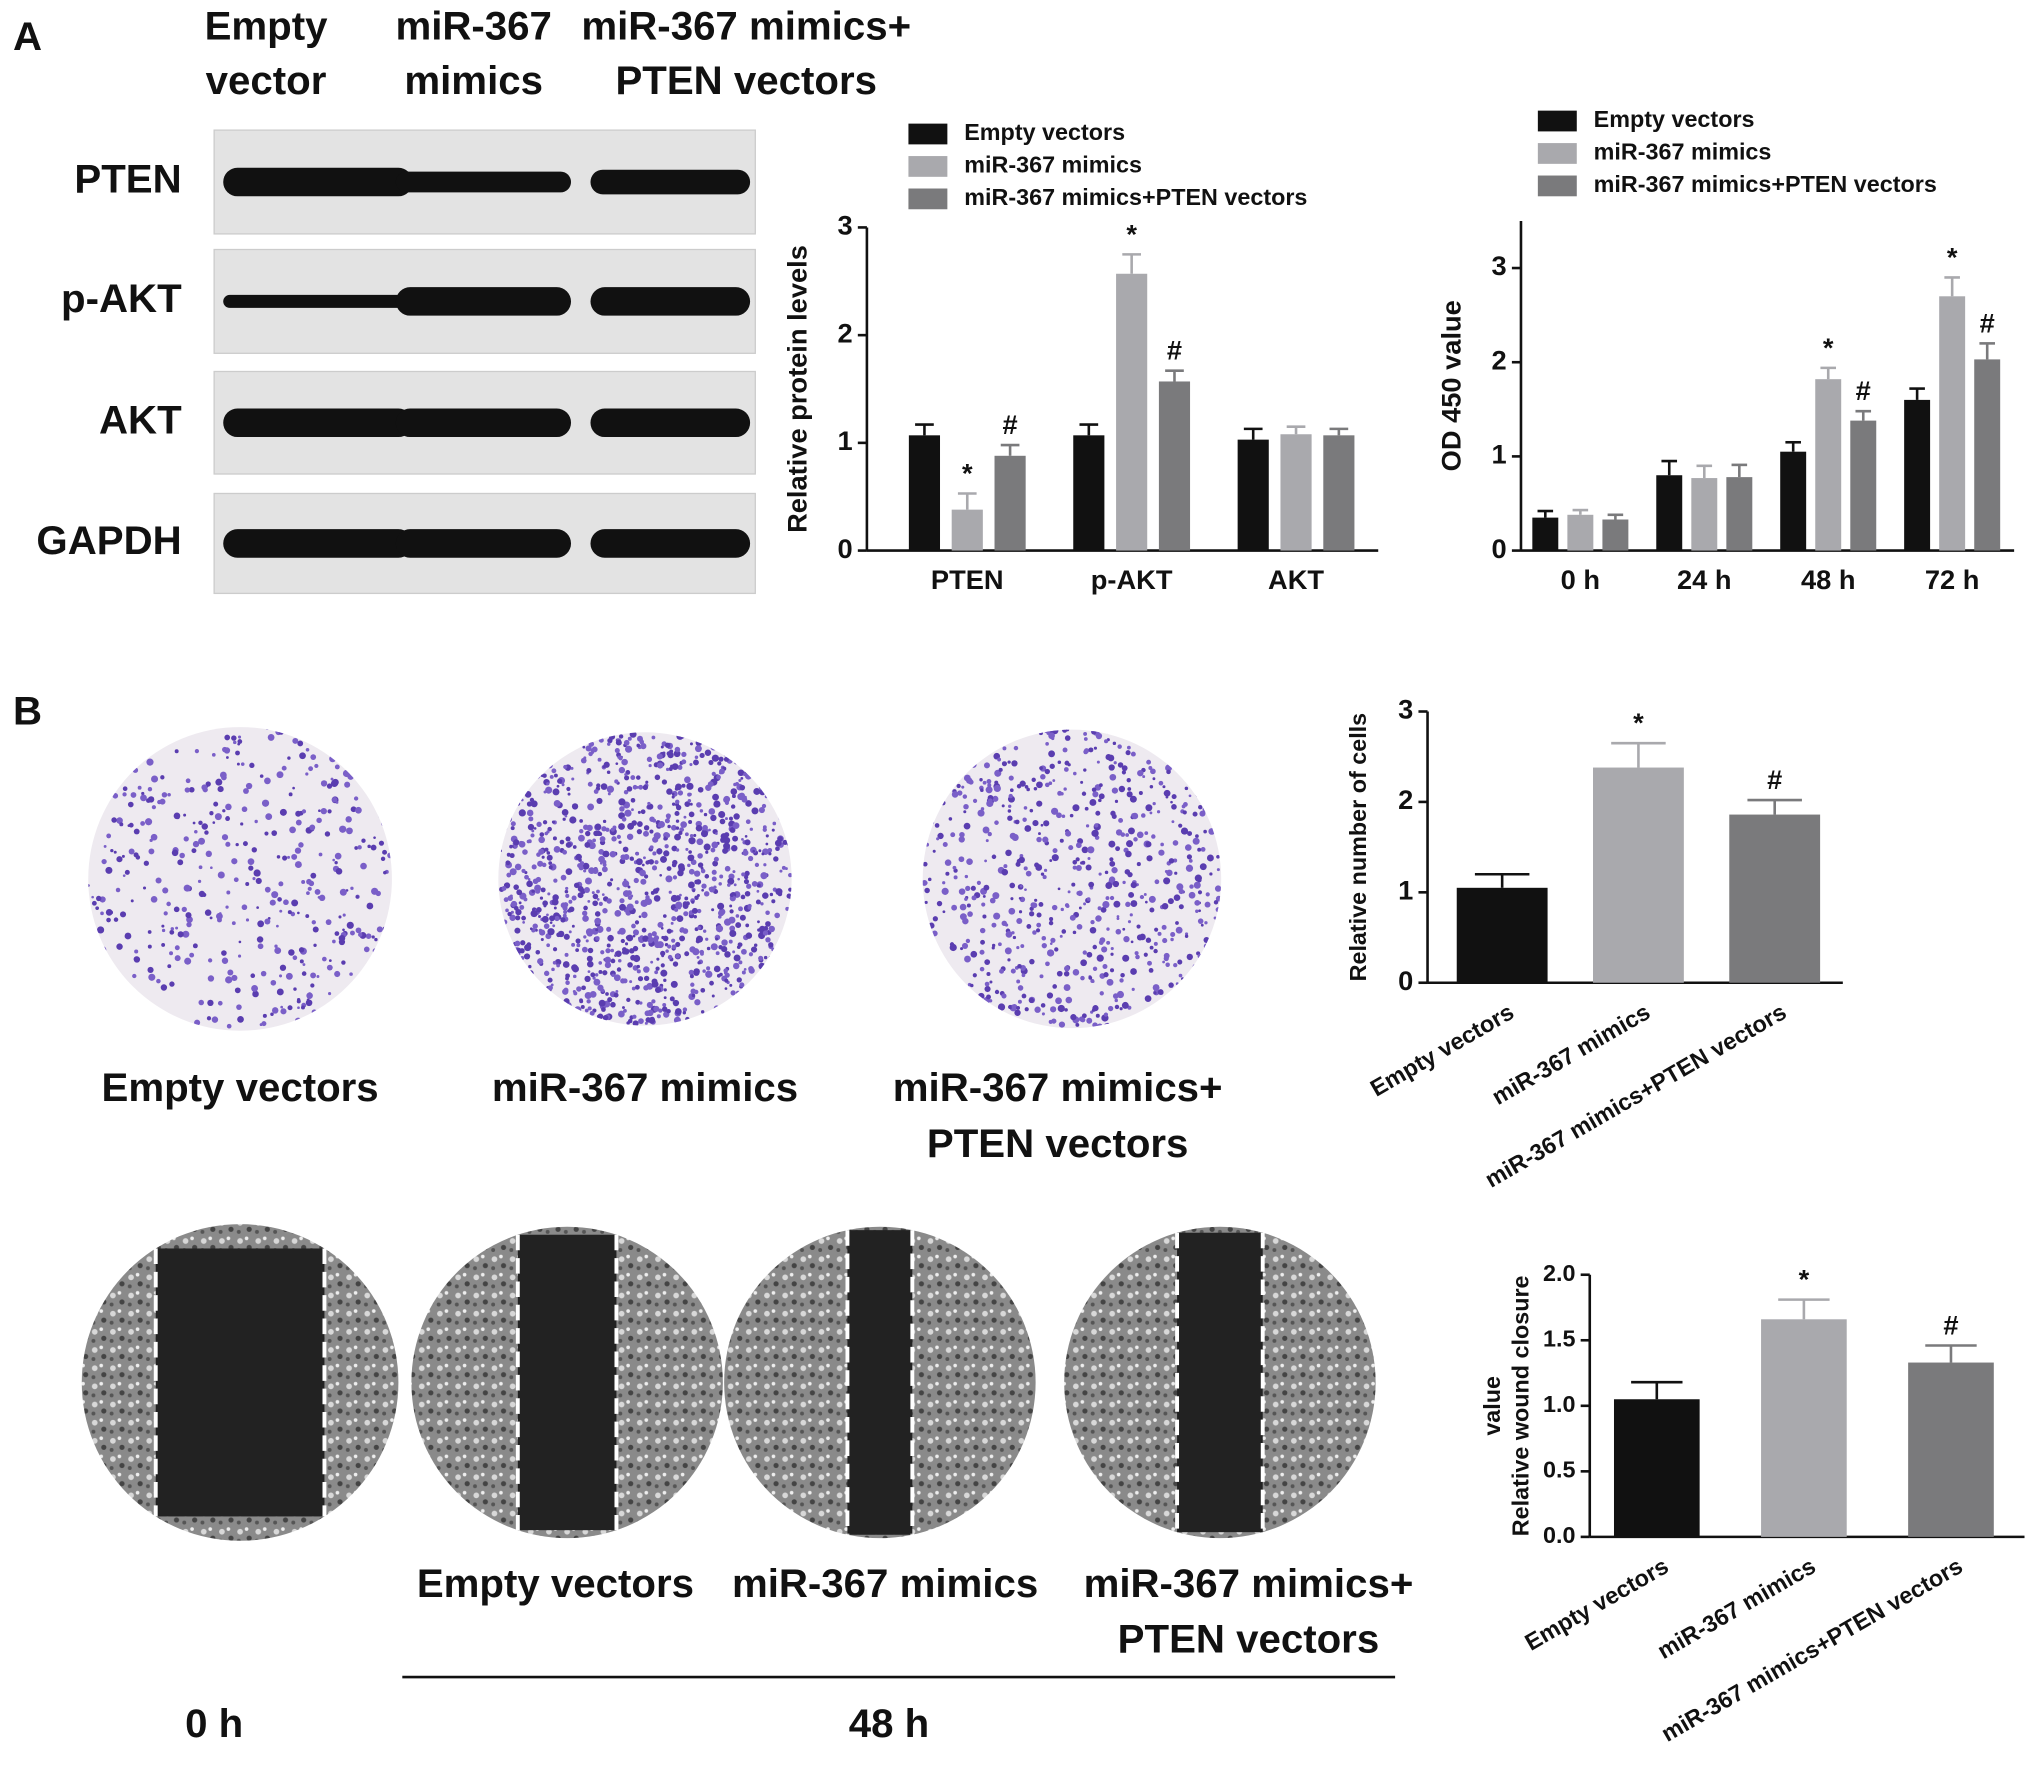 The image size is (2031, 1776). What do you see at coordinates (1557, 121) in the screenshot?
I see `legend-swatch` at bounding box center [1557, 121].